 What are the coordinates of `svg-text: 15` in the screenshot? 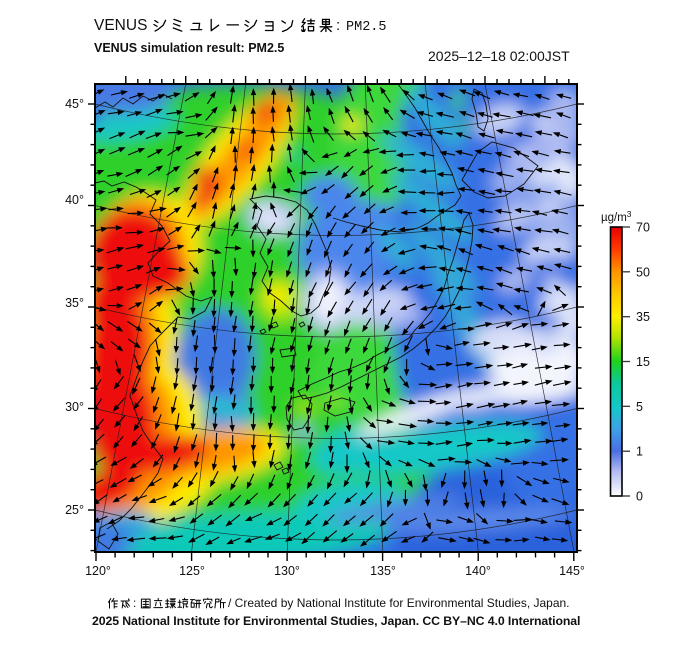 It's located at (643, 362).